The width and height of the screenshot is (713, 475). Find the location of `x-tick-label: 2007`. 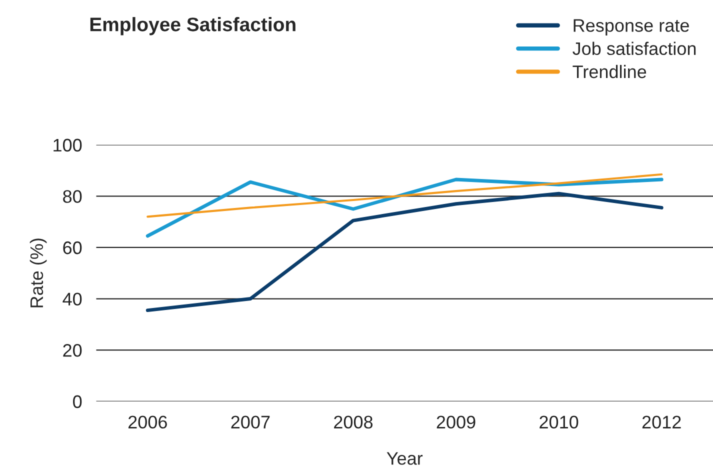

x-tick-label: 2007 is located at coordinates (250, 422).